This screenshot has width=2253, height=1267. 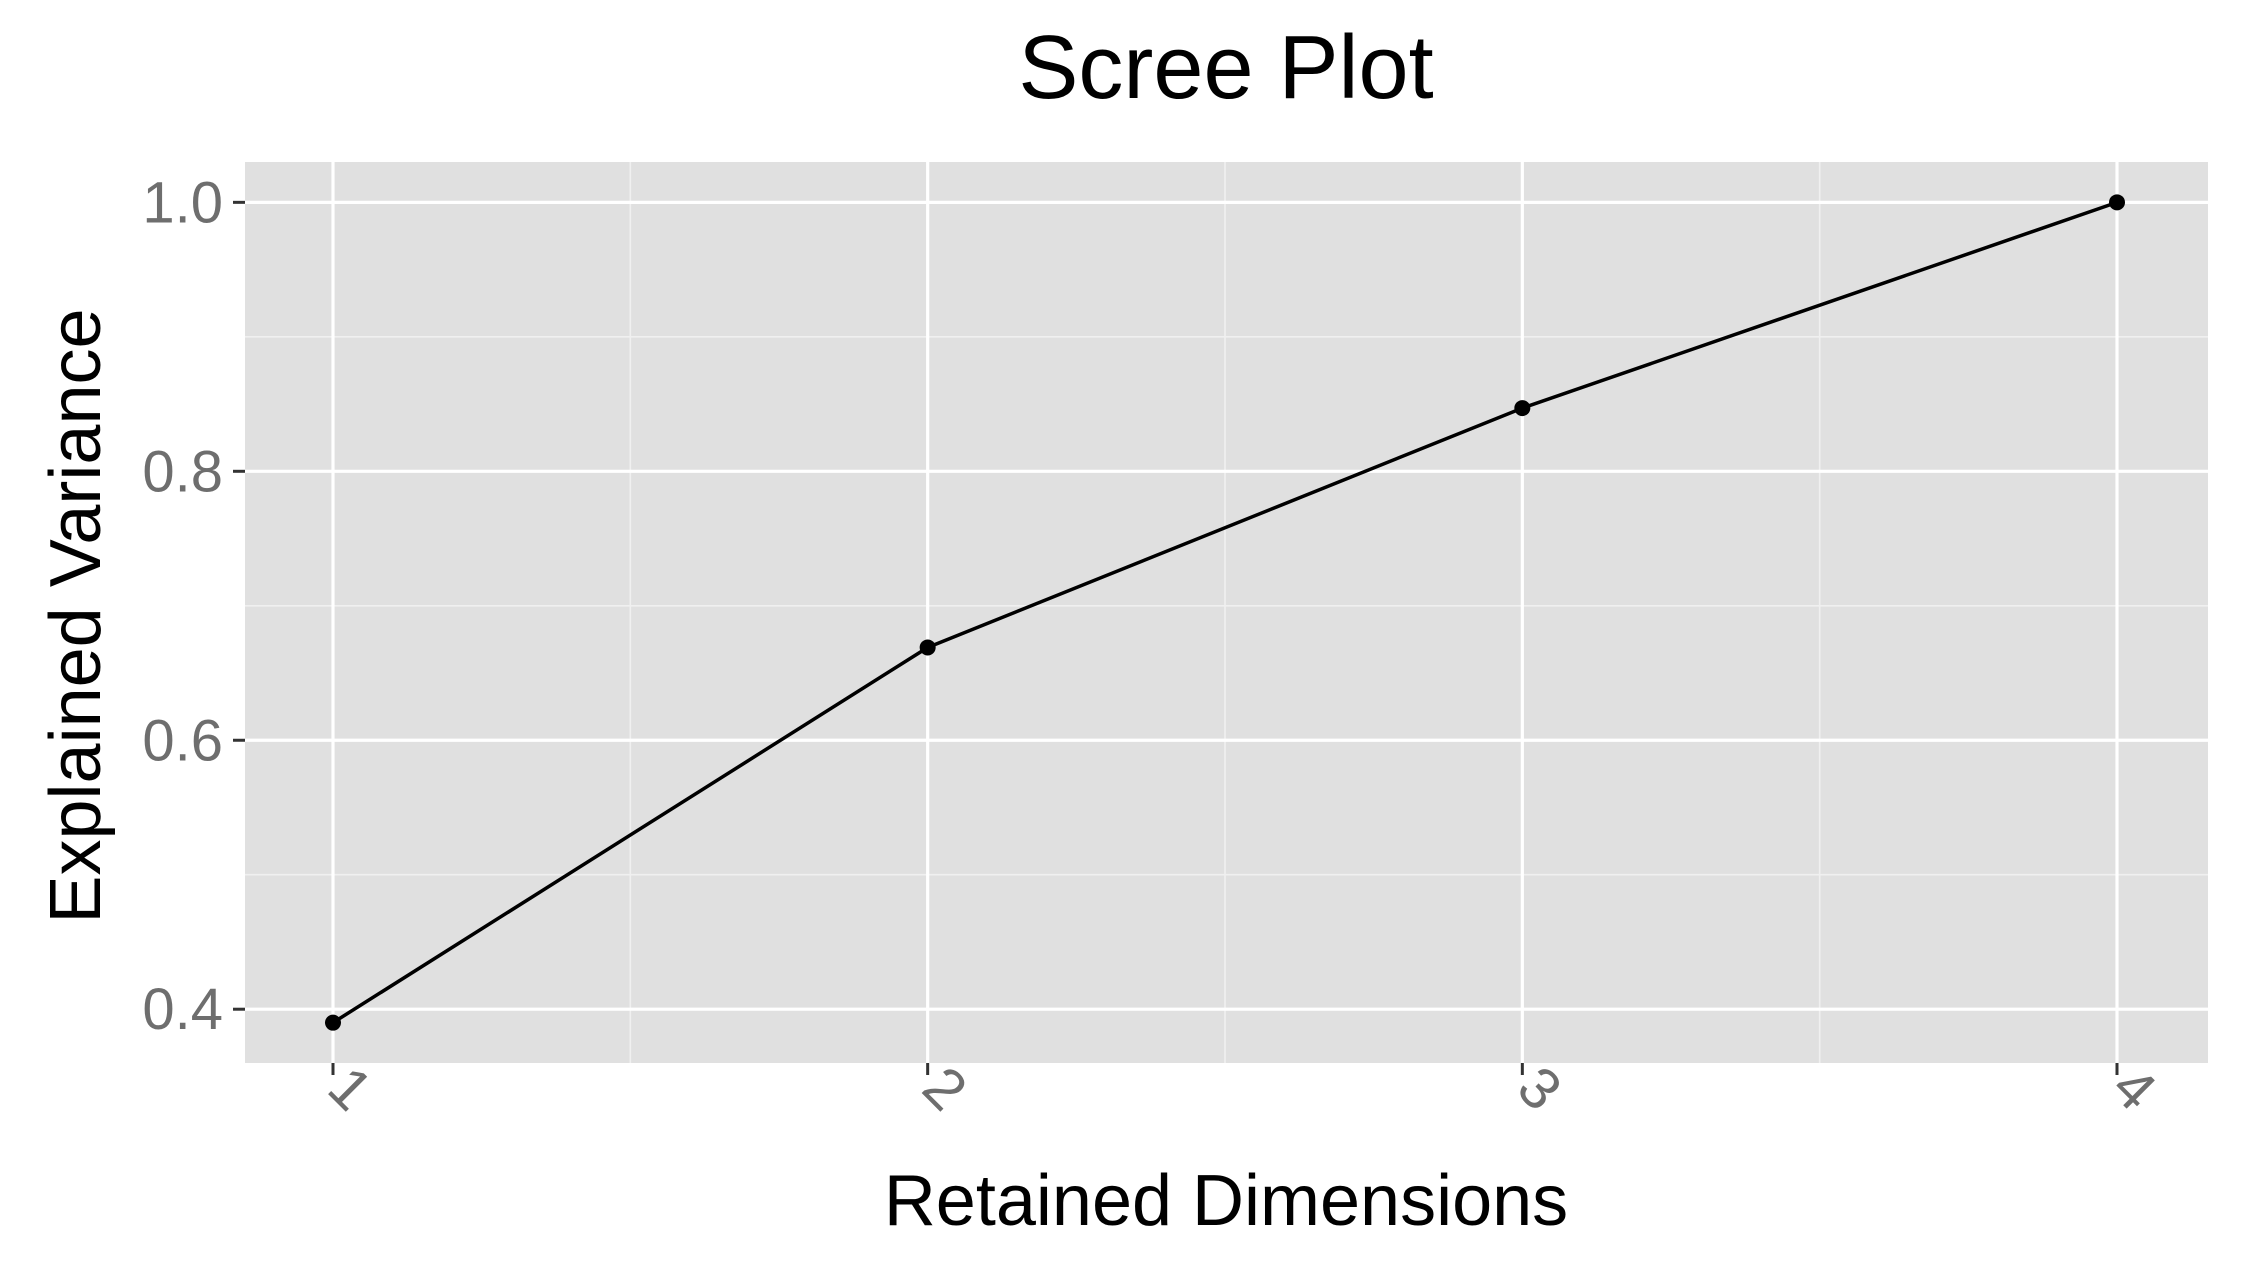 I want to click on x-axis: 1 2 3 4, so click(x=1242, y=1088).